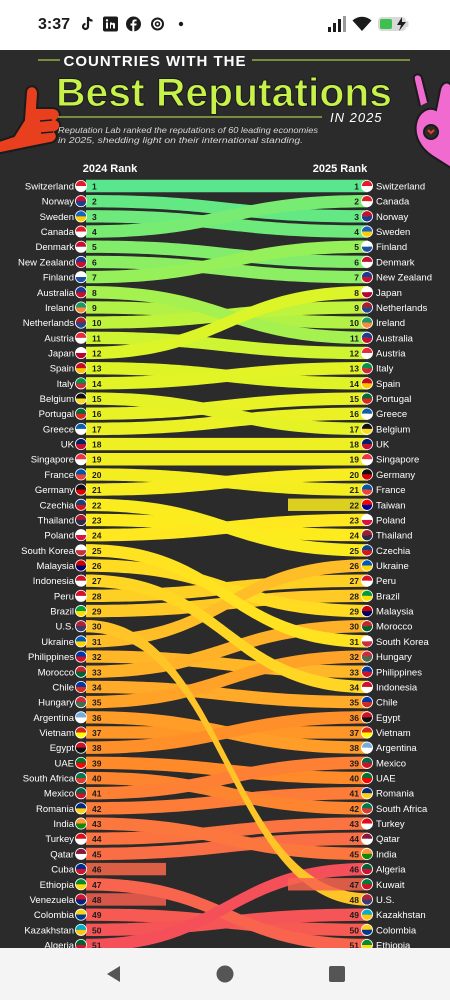 The image size is (450, 1000). What do you see at coordinates (97, 353) in the screenshot?
I see `left-rank-label: 12` at bounding box center [97, 353].